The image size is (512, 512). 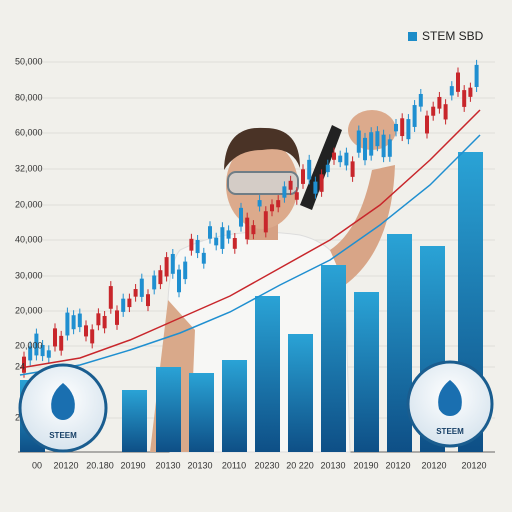 What do you see at coordinates (266, 465) in the screenshot?
I see `x-label: 20230` at bounding box center [266, 465].